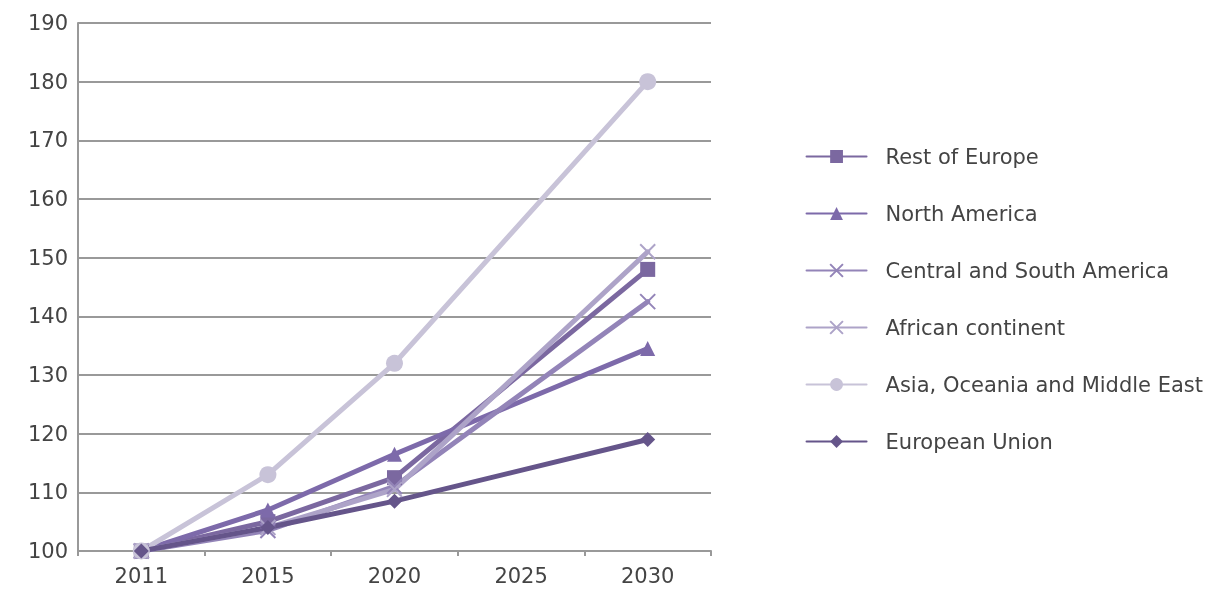 The image size is (1216, 598). I want to click on legend-label: Asia, Oceania and Middle East, so click(1044, 384).